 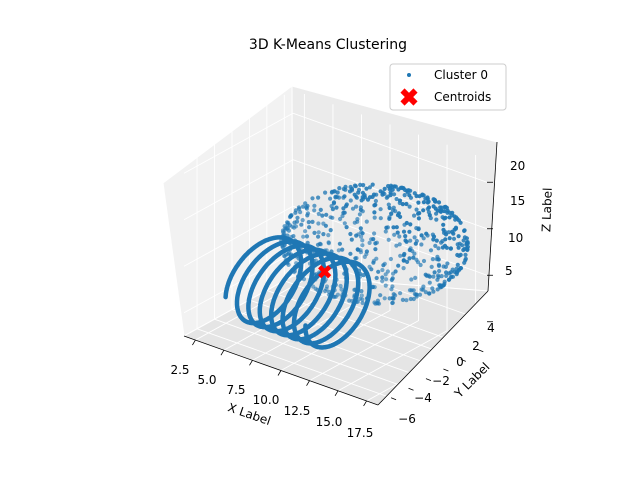 I want to click on legend-cluster-0-label: Cluster 0, so click(x=461, y=75).